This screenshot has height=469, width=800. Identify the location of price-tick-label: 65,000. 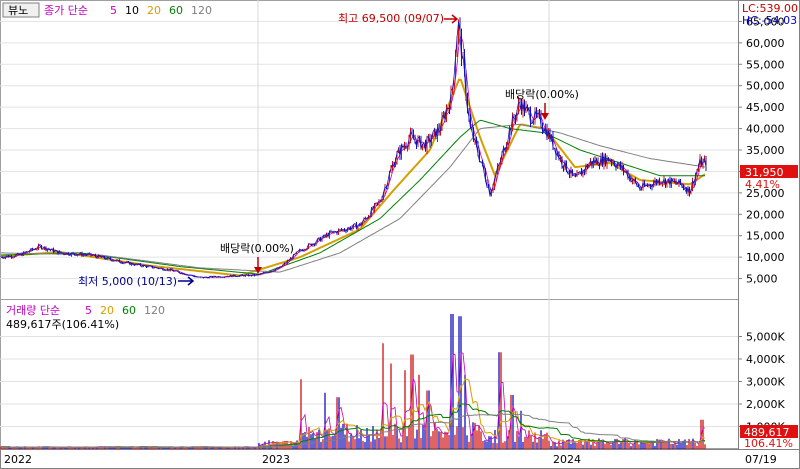
(765, 21).